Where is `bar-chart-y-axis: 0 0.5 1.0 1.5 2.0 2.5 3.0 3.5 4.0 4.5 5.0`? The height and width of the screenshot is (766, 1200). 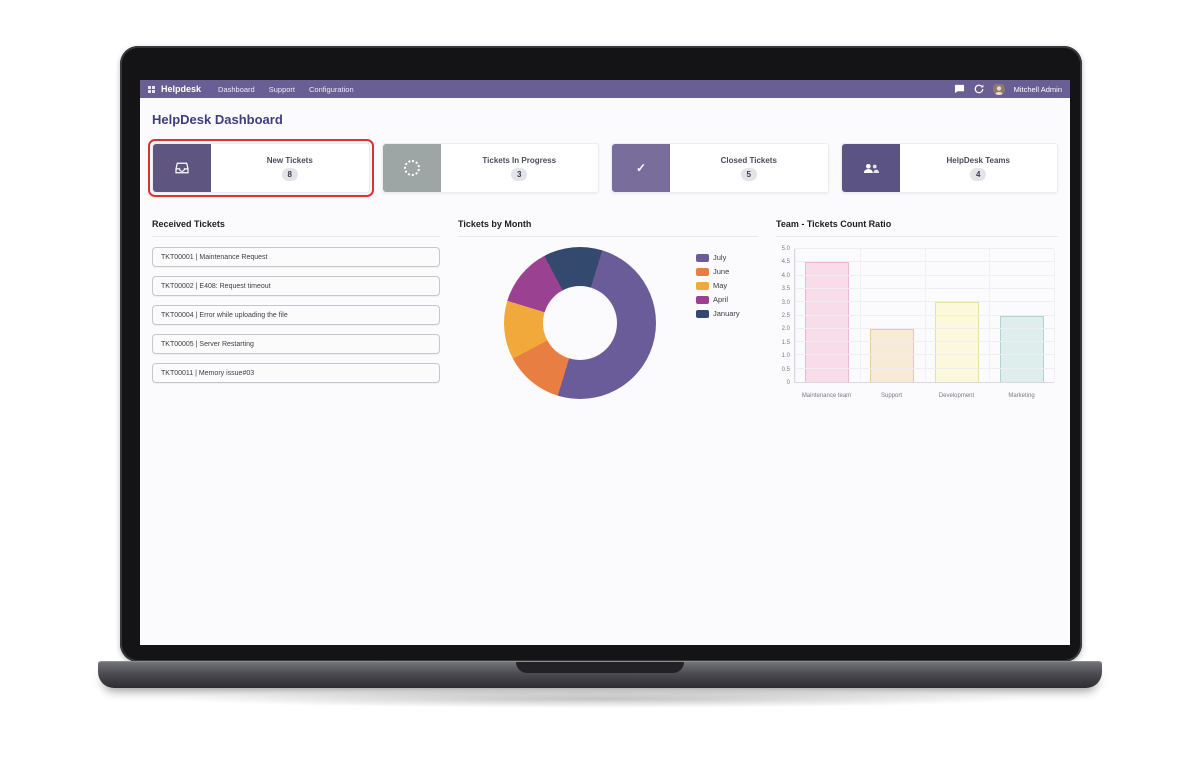
bar-chart-y-axis: 0 0.5 1.0 1.5 2.0 2.5 3.0 3.5 4.0 4.5 5.0 is located at coordinates (784, 316).